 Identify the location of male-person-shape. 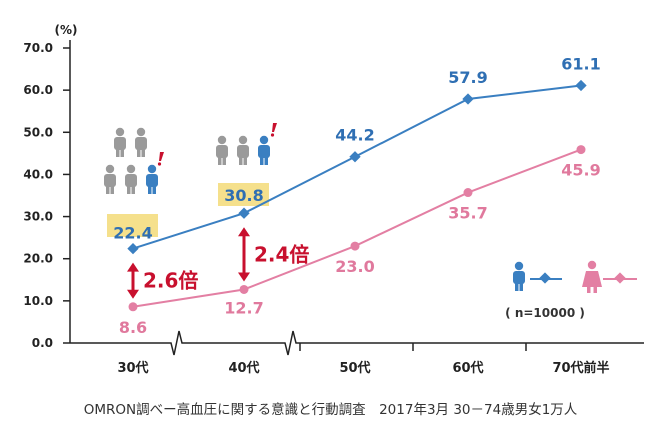
(519, 276).